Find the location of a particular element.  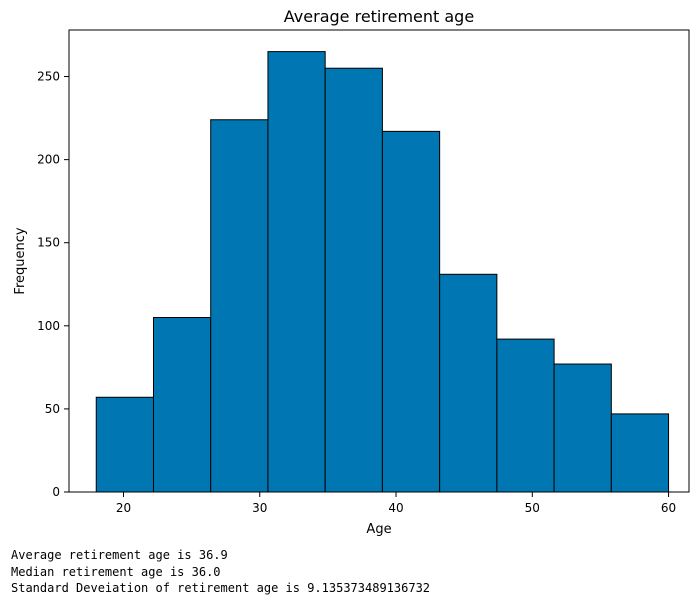

x-tick-label: 20 is located at coordinates (123, 508).